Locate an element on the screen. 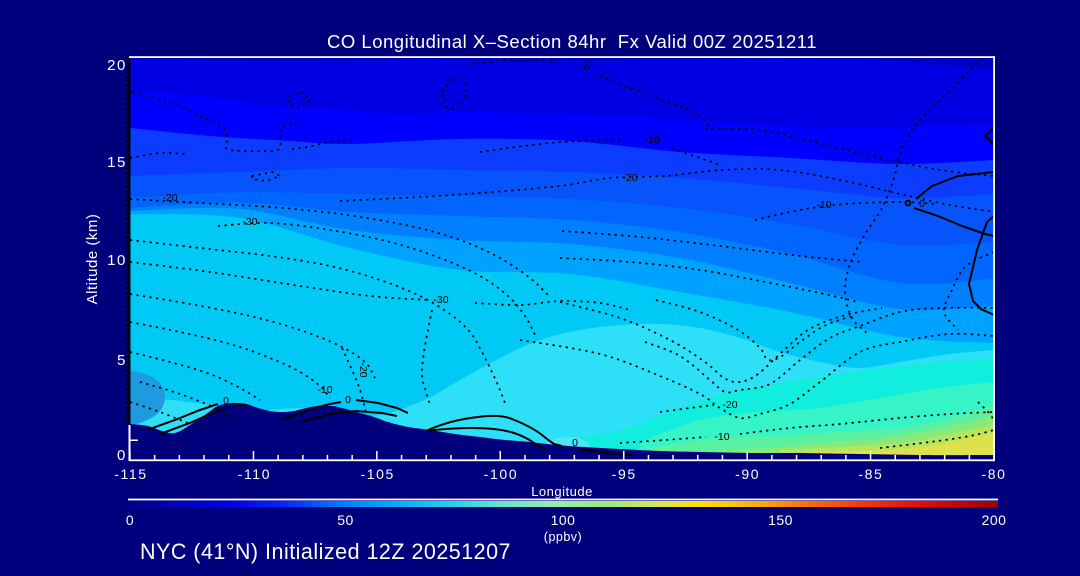 This screenshot has width=1080, height=576. svg-text: -85 is located at coordinates (870, 474).